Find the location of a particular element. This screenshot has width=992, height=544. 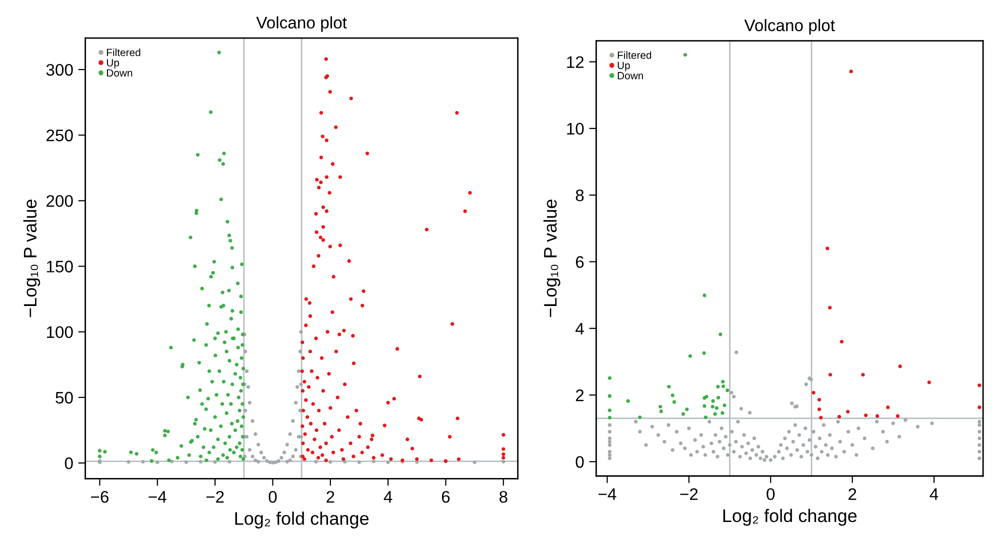

y-tick-label: 50 is located at coordinates (64, 398).